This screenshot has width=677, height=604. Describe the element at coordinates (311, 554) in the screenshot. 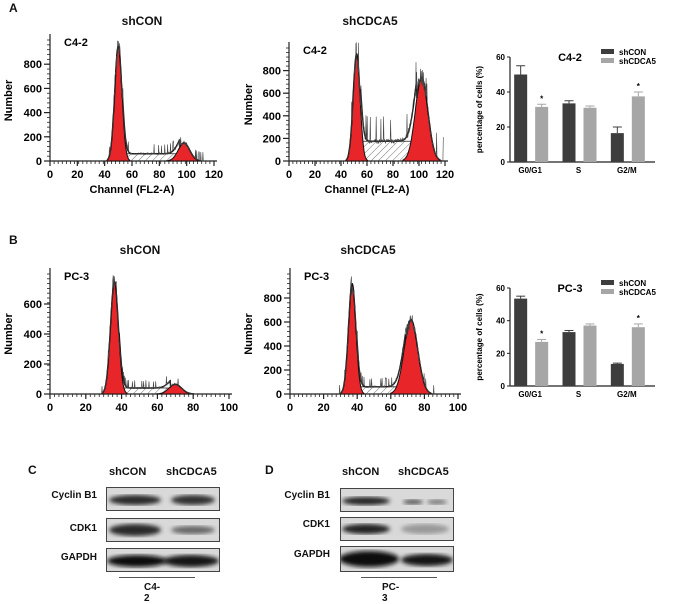

I see `wb-d-label-gapdh: GAPDH` at that location.